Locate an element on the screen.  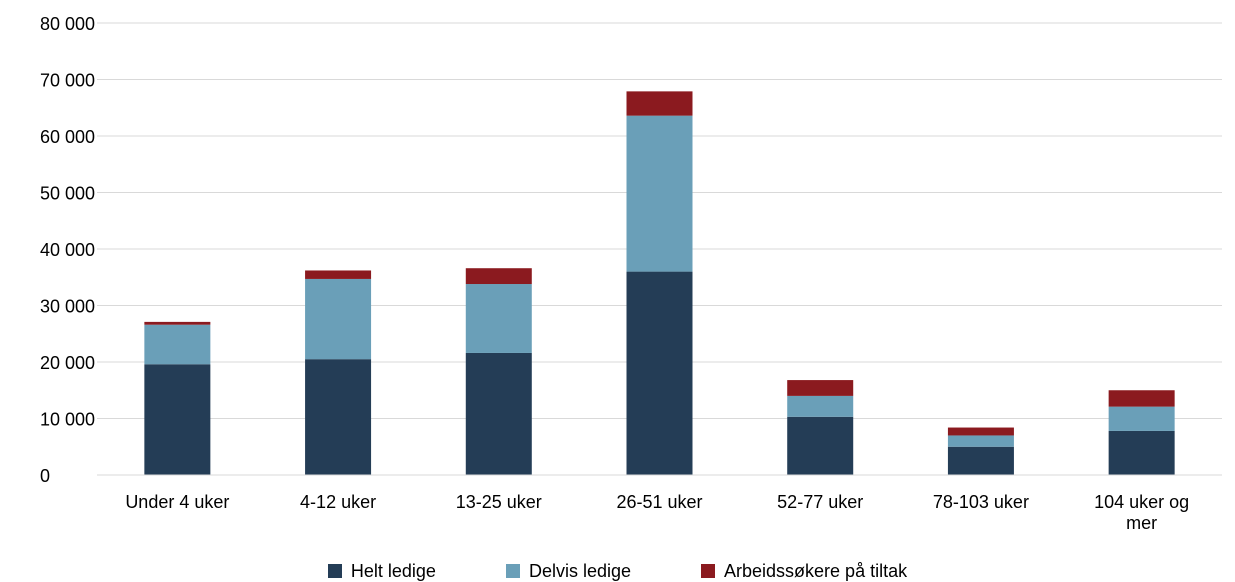
x-tick-label: 13-25 uker is located at coordinates (499, 502).